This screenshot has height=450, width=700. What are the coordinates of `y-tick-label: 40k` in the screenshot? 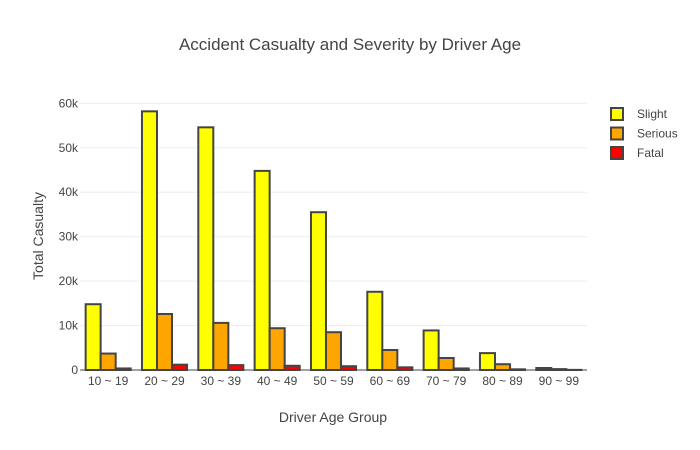 It's located at (69, 192).